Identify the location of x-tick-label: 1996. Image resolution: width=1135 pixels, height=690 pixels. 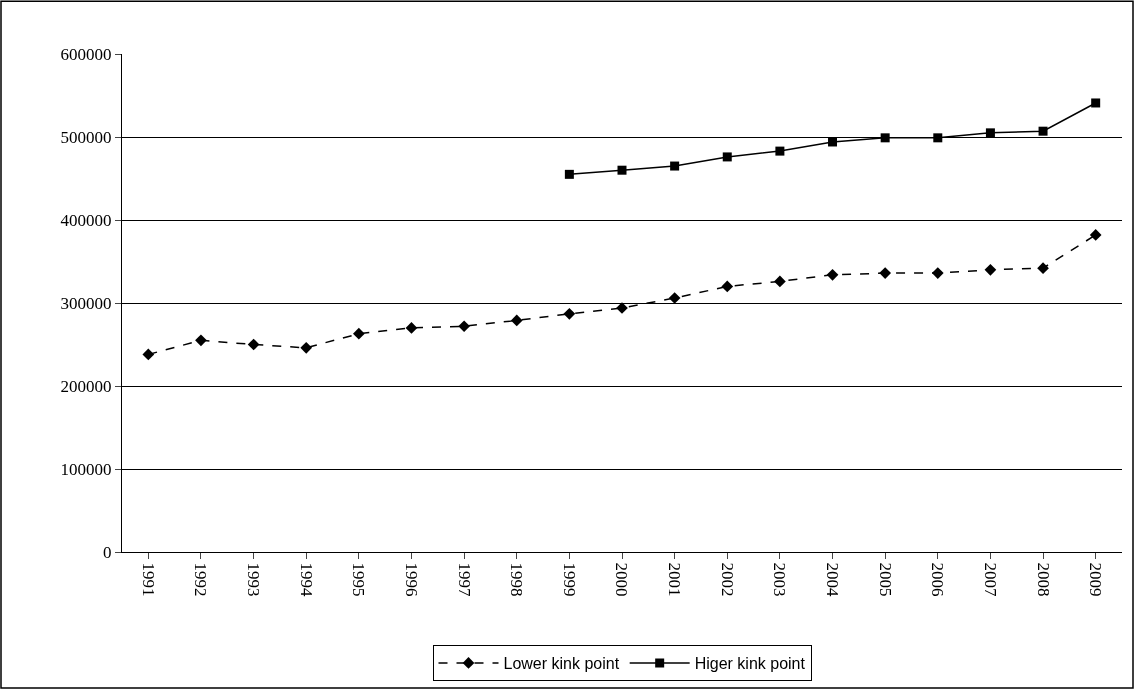
(411, 579).